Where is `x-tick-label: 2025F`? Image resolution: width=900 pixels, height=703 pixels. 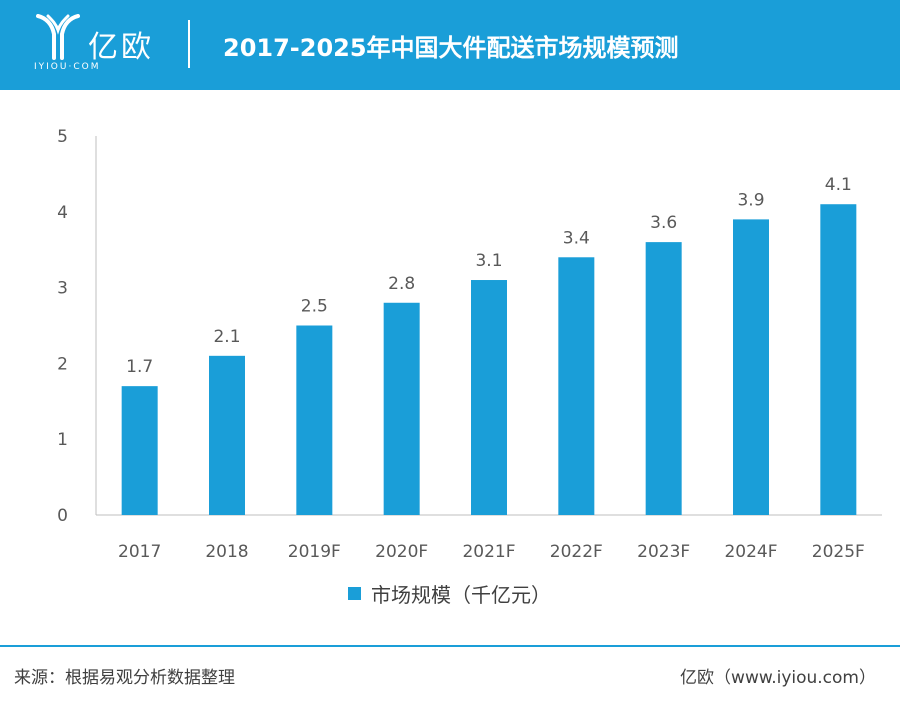 x-tick-label: 2025F is located at coordinates (838, 552).